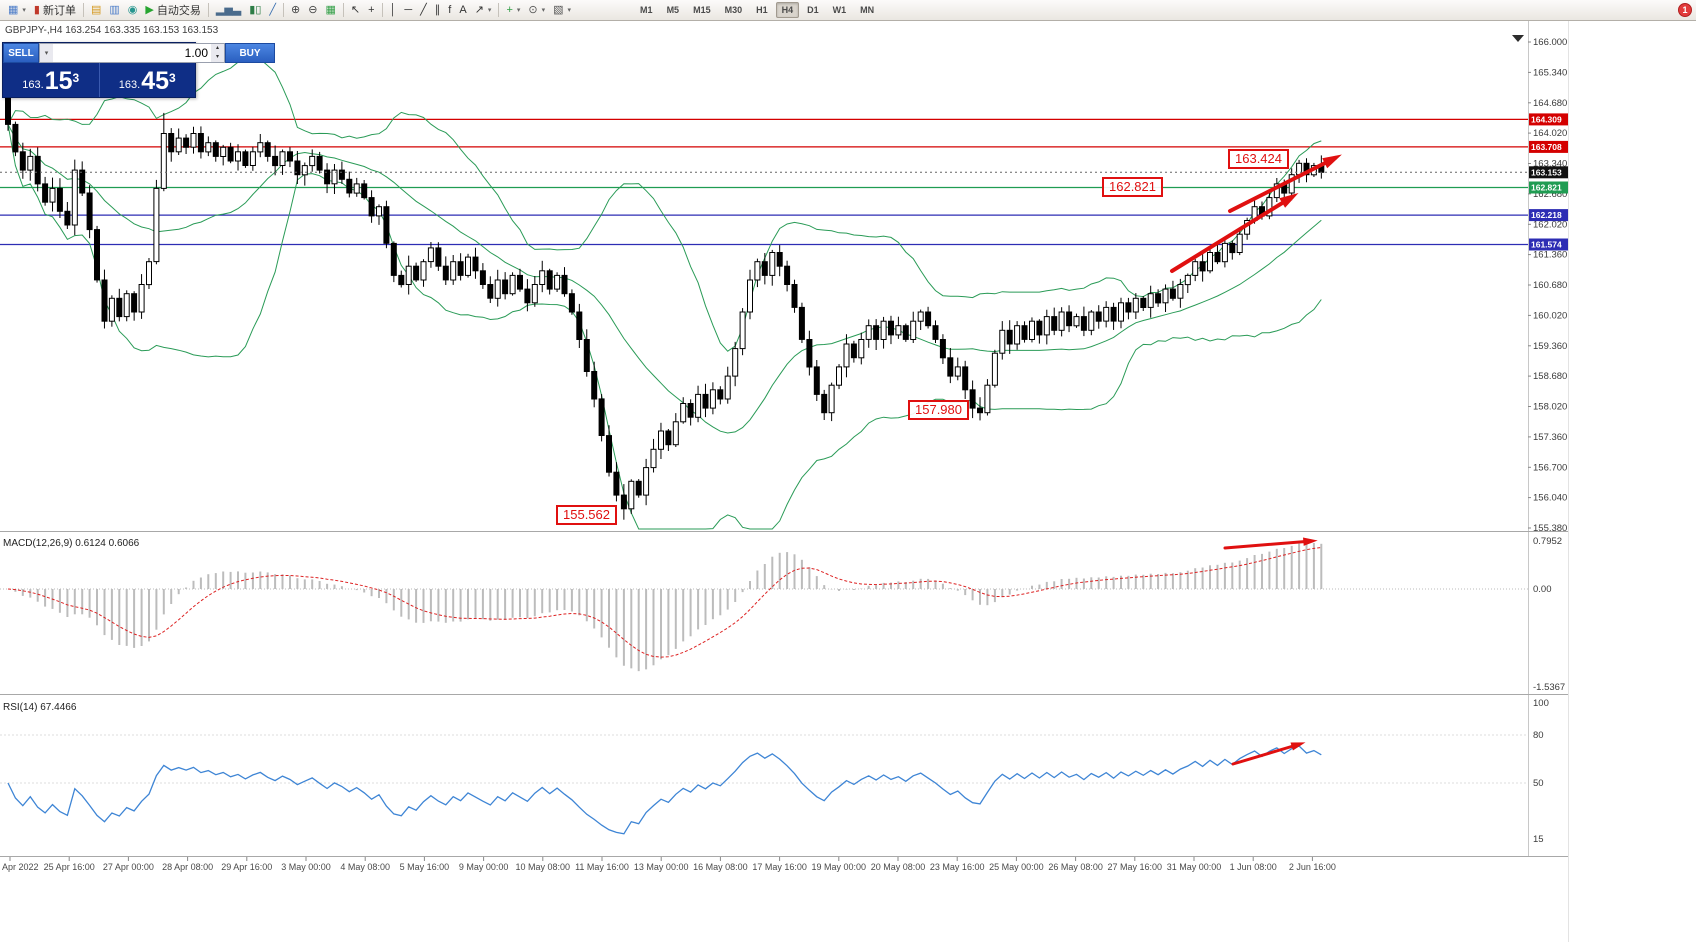 Image resolution: width=1696 pixels, height=942 pixels. What do you see at coordinates (1685, 10) in the screenshot?
I see `notification-badge: 1` at bounding box center [1685, 10].